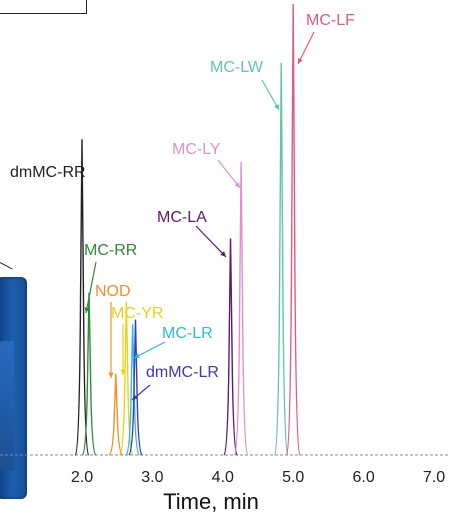 The width and height of the screenshot is (449, 516). I want to click on peak-mc-lw, so click(281, 259).